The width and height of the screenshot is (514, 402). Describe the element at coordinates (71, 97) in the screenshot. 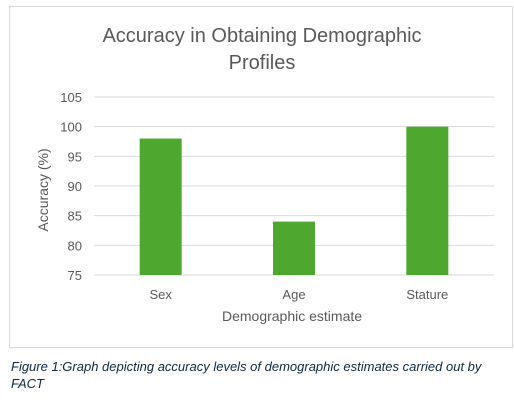

I see `y-tick-label: 105` at that location.